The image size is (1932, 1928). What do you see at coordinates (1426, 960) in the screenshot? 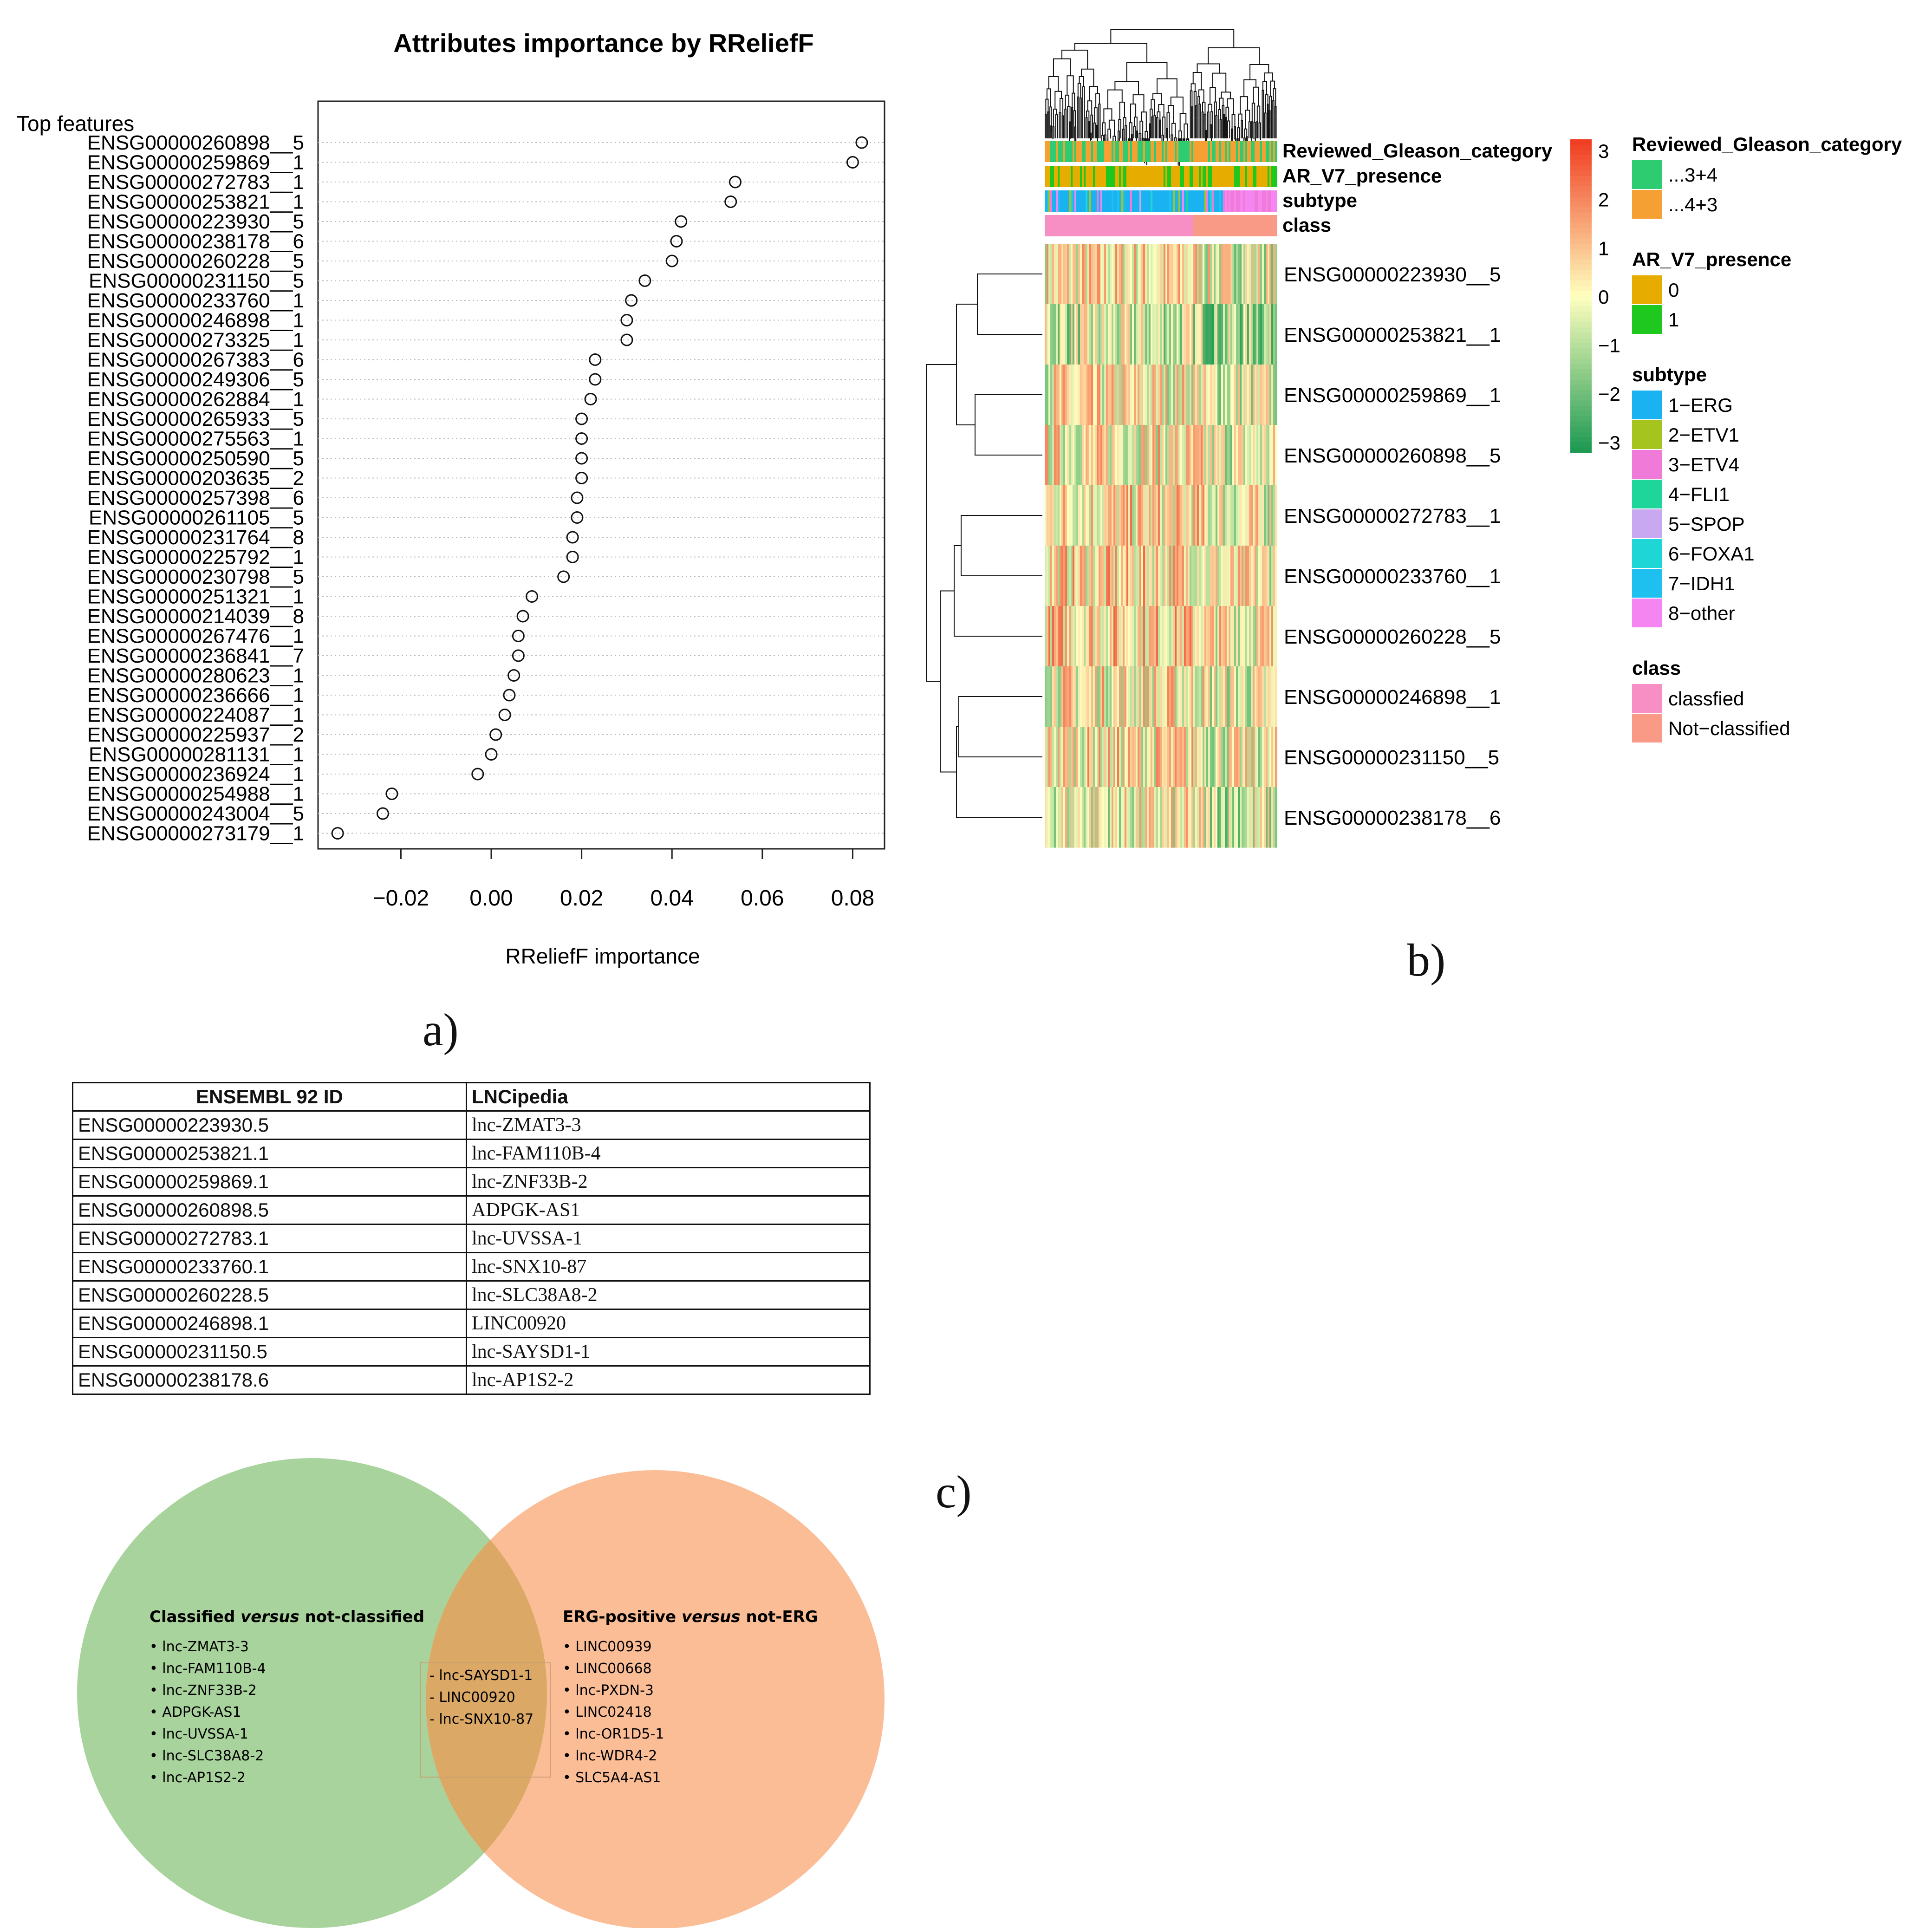
I see `panel-label-b: b)` at bounding box center [1426, 960].